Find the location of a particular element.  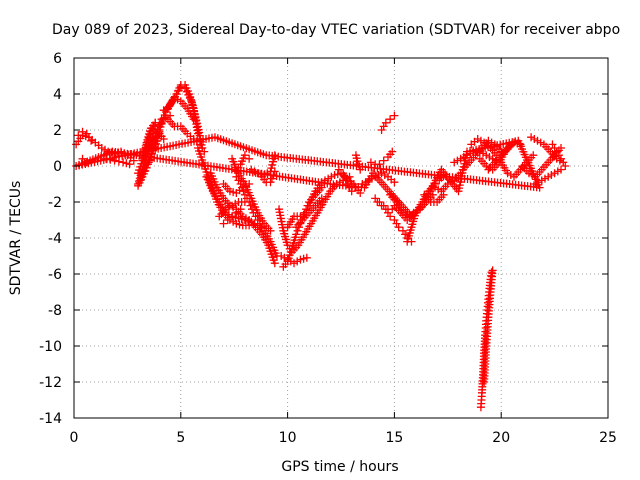

x-tick-label: 25 is located at coordinates (608, 438).